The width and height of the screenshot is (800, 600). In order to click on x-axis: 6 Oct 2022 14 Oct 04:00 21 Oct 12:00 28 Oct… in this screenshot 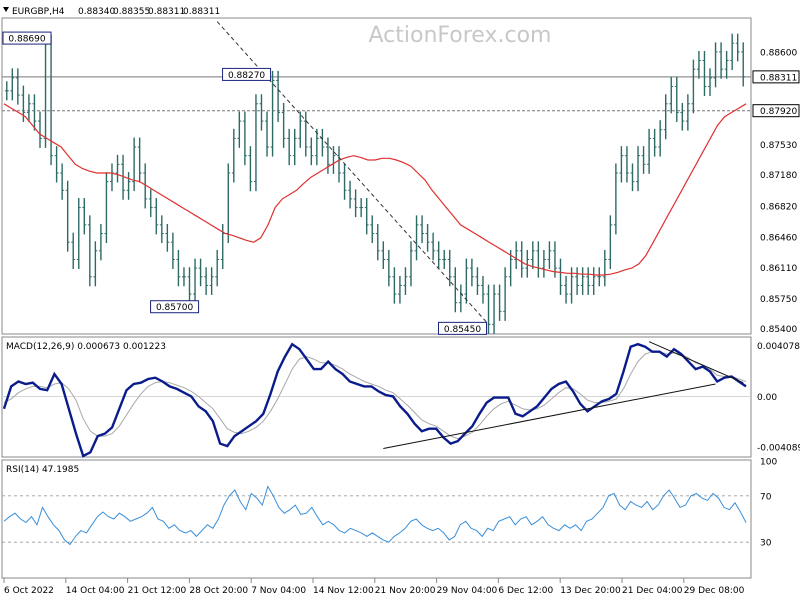, I will do `click(374, 587)`.